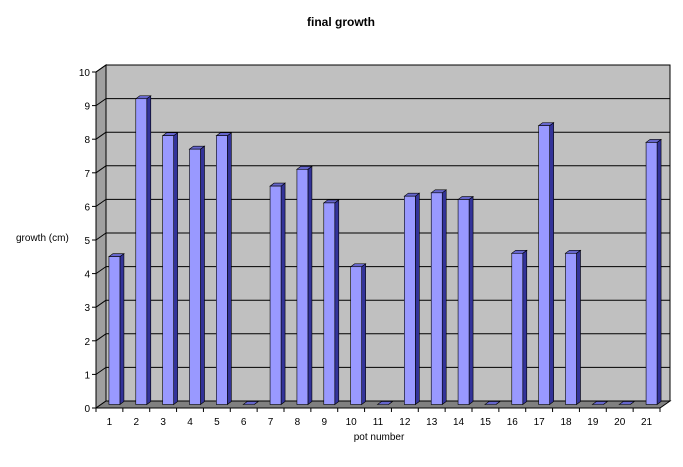 The height and width of the screenshot is (467, 683). What do you see at coordinates (217, 422) in the screenshot?
I see `x-tick-label: 5` at bounding box center [217, 422].